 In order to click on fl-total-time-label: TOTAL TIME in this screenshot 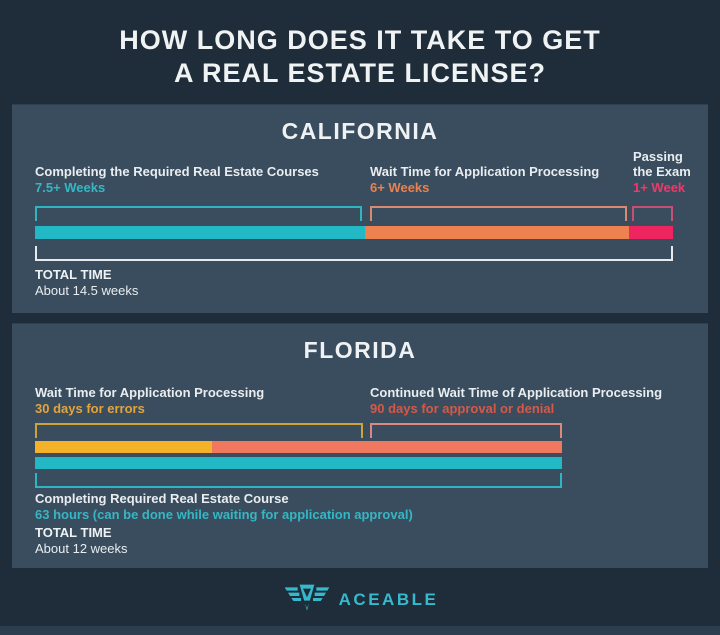, I will do `click(73, 532)`.